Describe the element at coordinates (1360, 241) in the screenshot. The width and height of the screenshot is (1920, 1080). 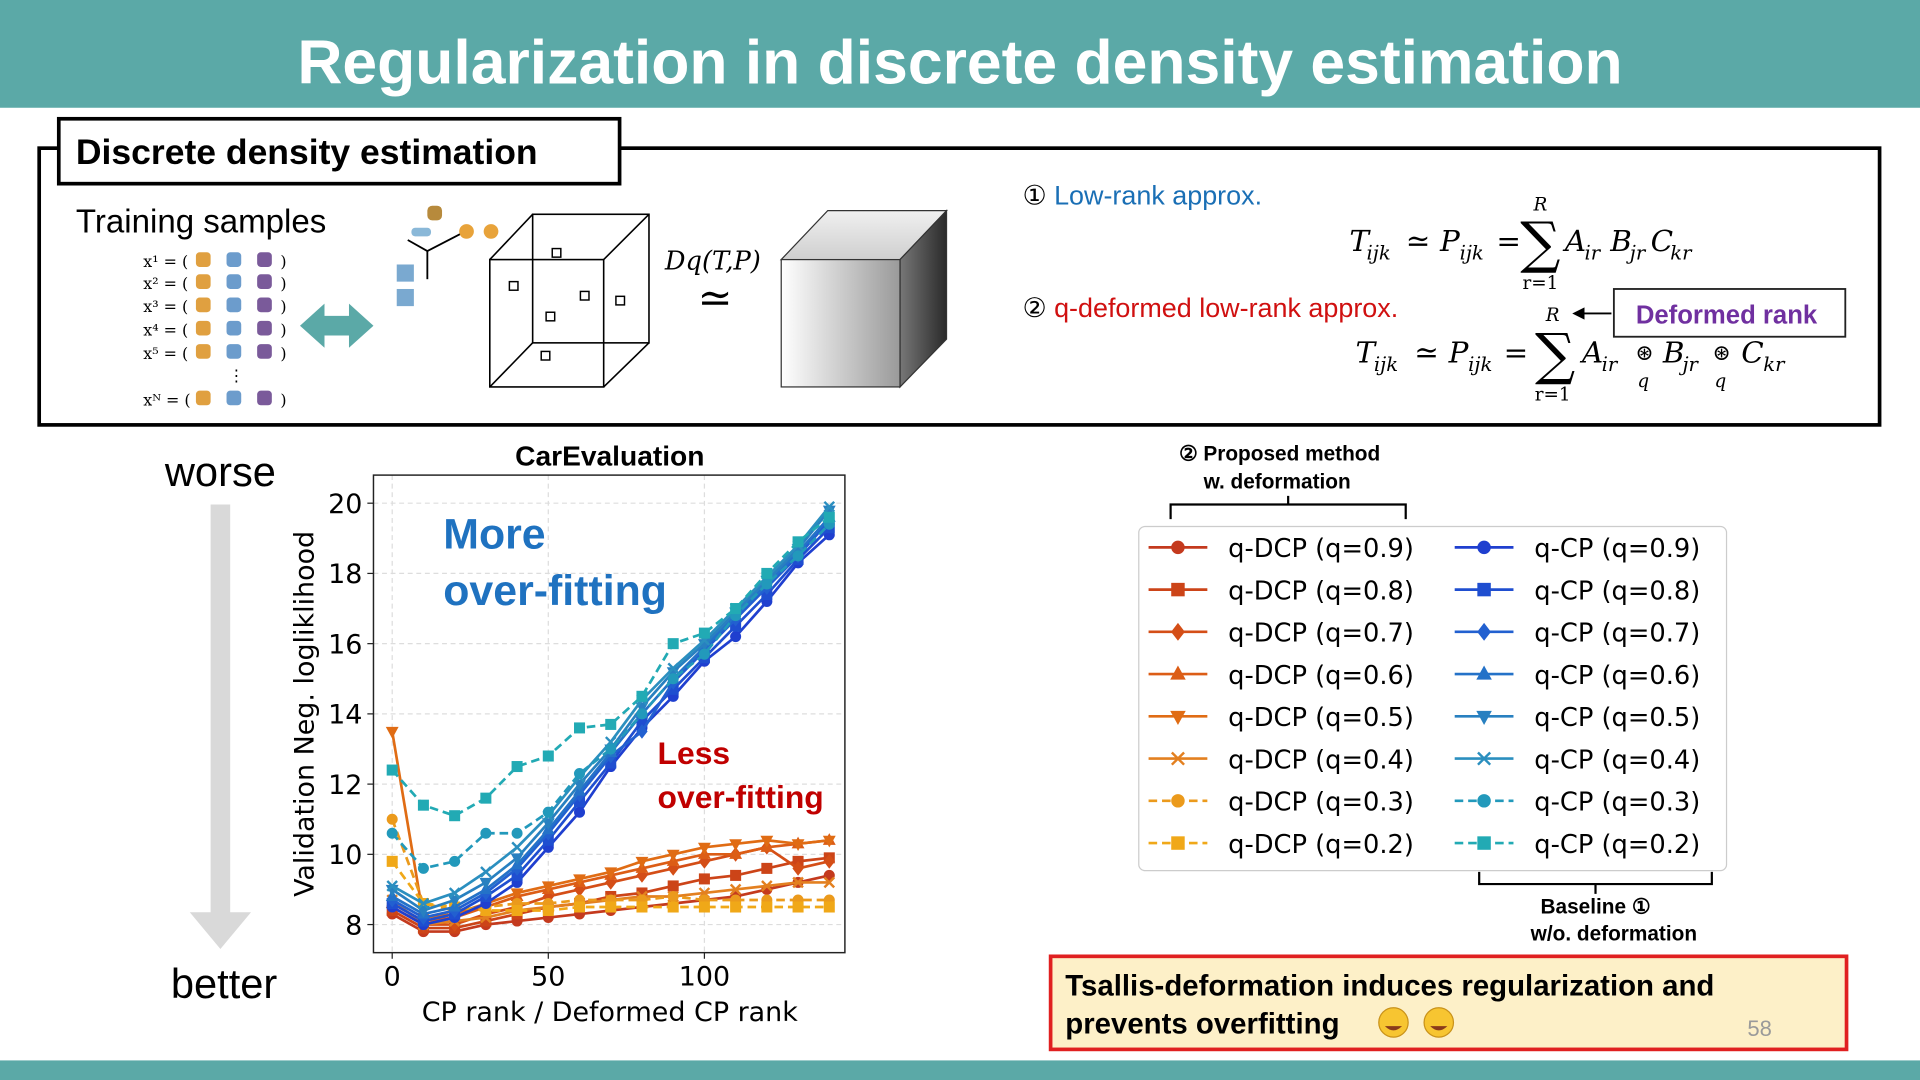
I see `formula-token: T` at that location.